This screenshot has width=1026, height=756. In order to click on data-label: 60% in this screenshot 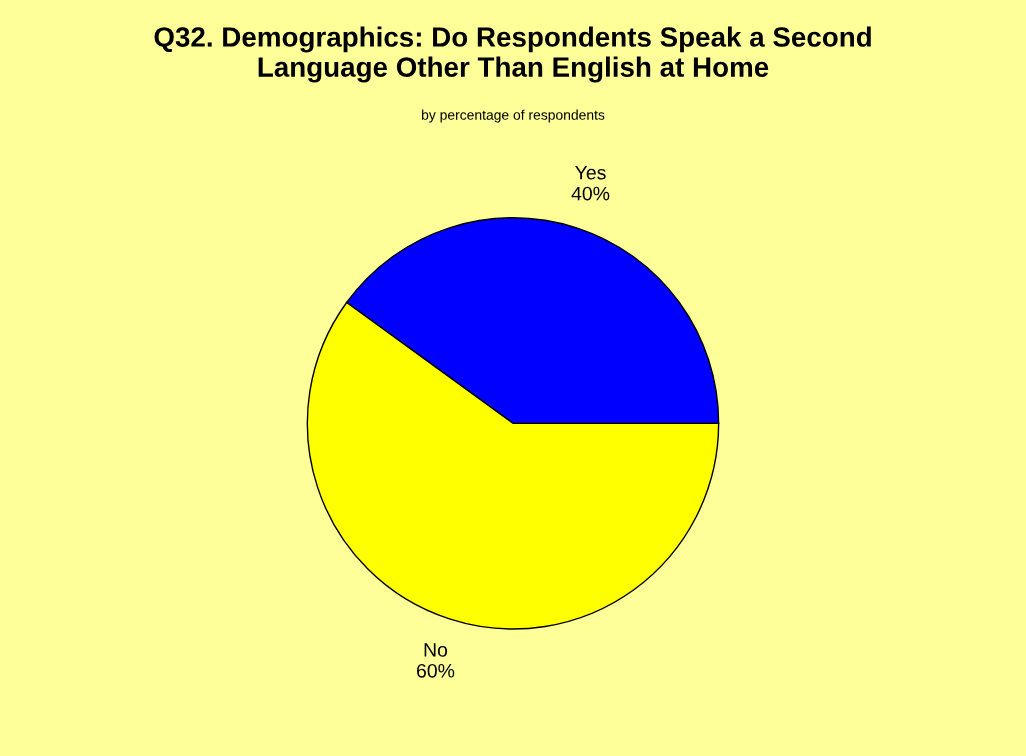, I will do `click(436, 670)`.